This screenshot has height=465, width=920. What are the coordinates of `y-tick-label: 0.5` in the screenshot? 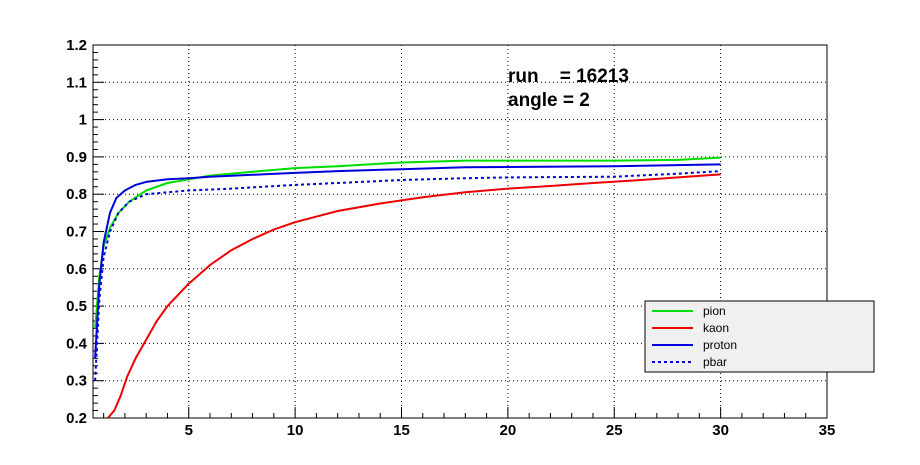 It's located at (76, 306).